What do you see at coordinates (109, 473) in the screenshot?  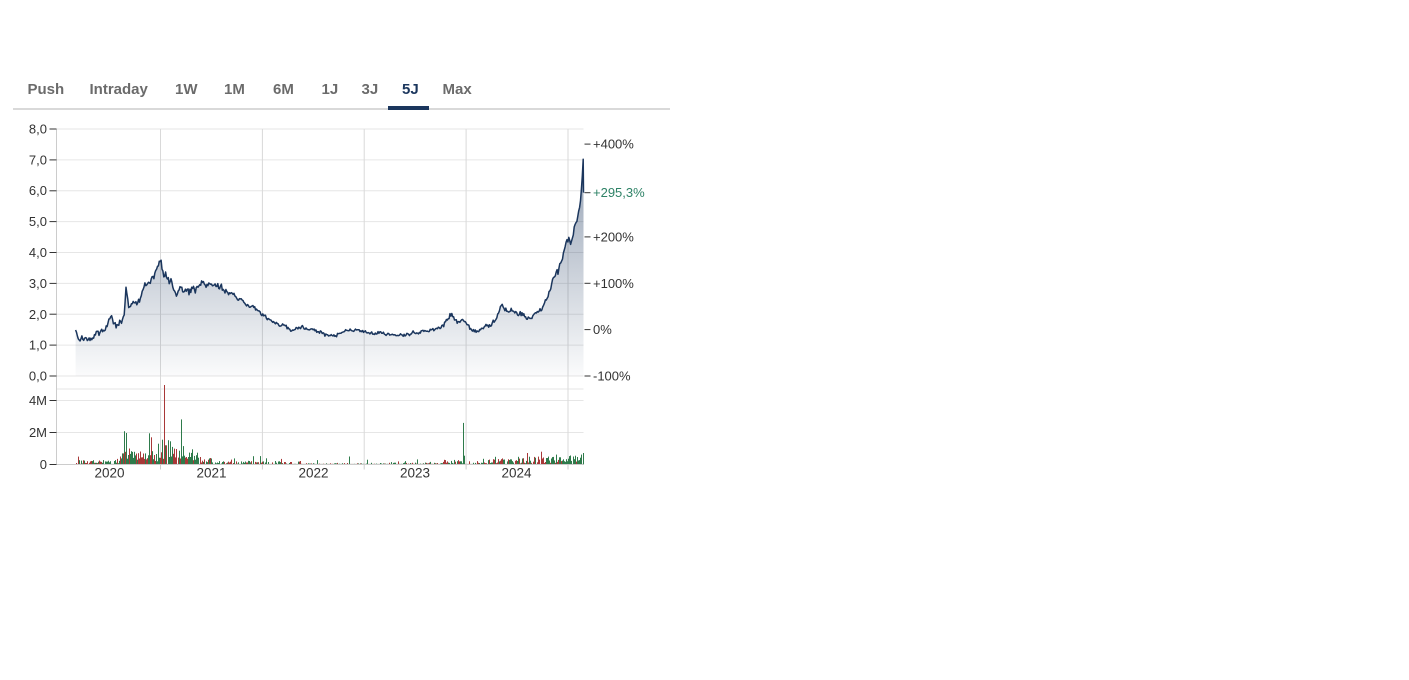 I see `svg-text: 2020` at bounding box center [109, 473].